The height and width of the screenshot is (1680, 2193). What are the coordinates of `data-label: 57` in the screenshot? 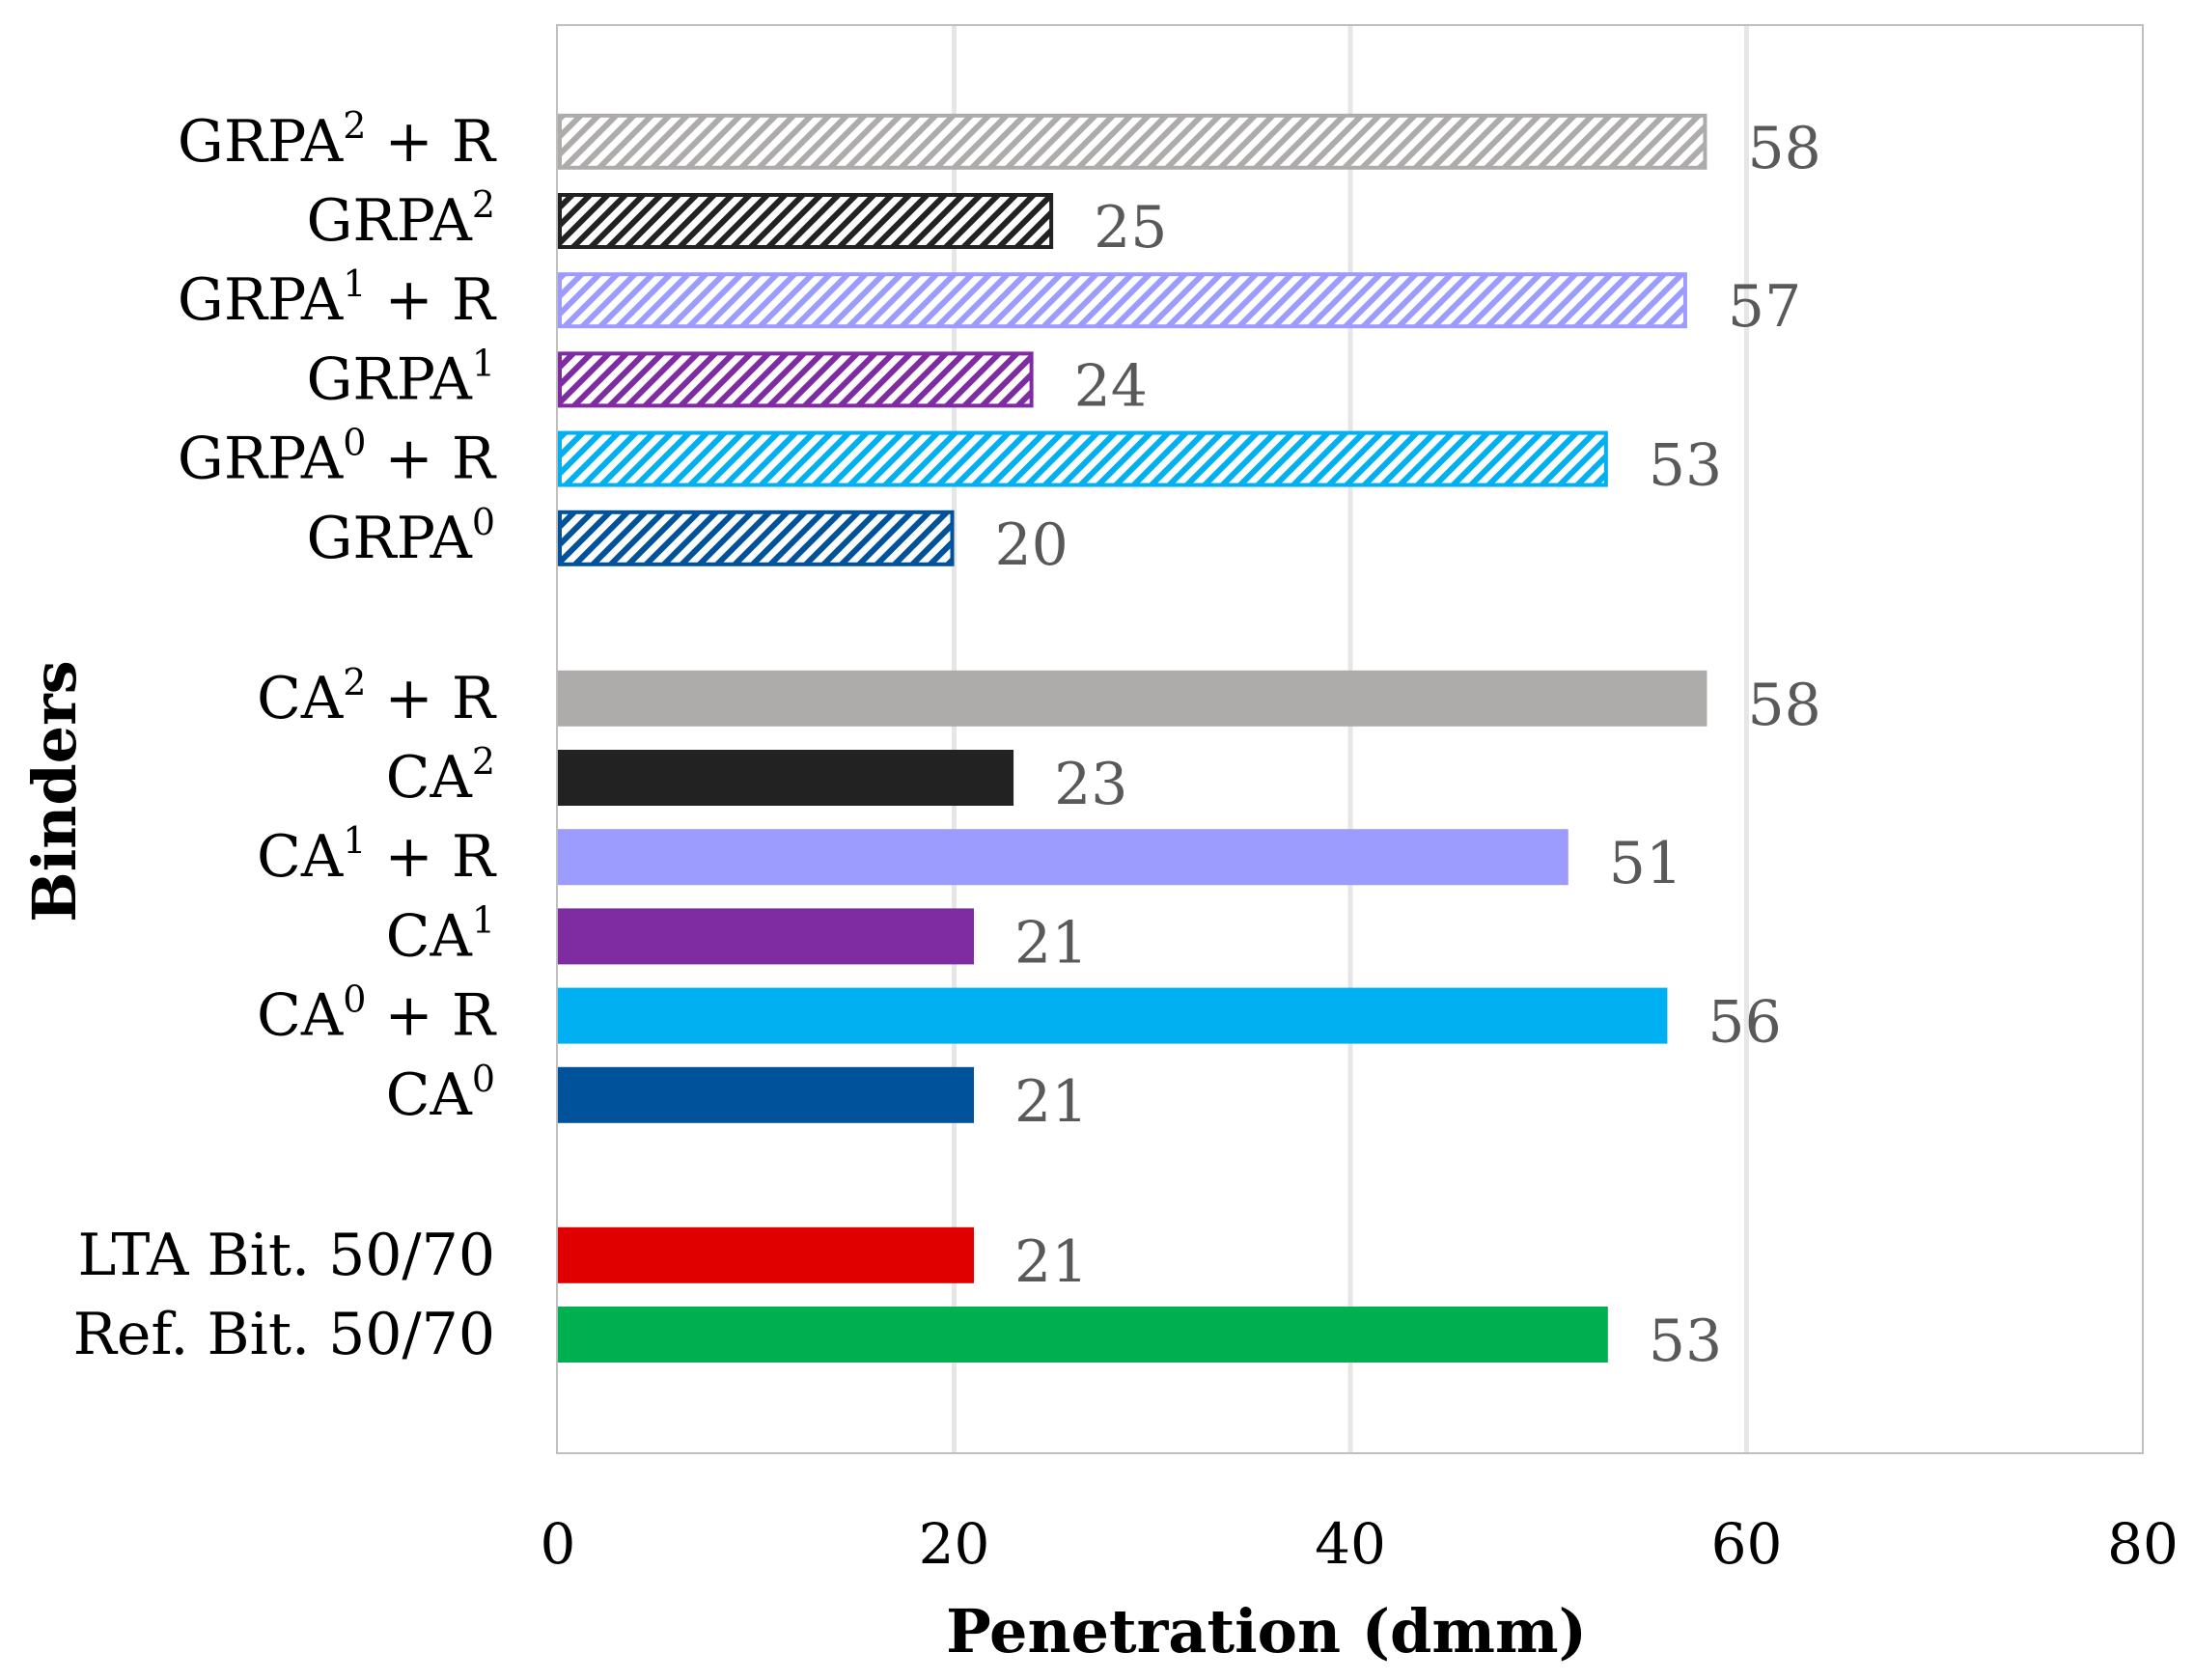 It's located at (1764, 307).